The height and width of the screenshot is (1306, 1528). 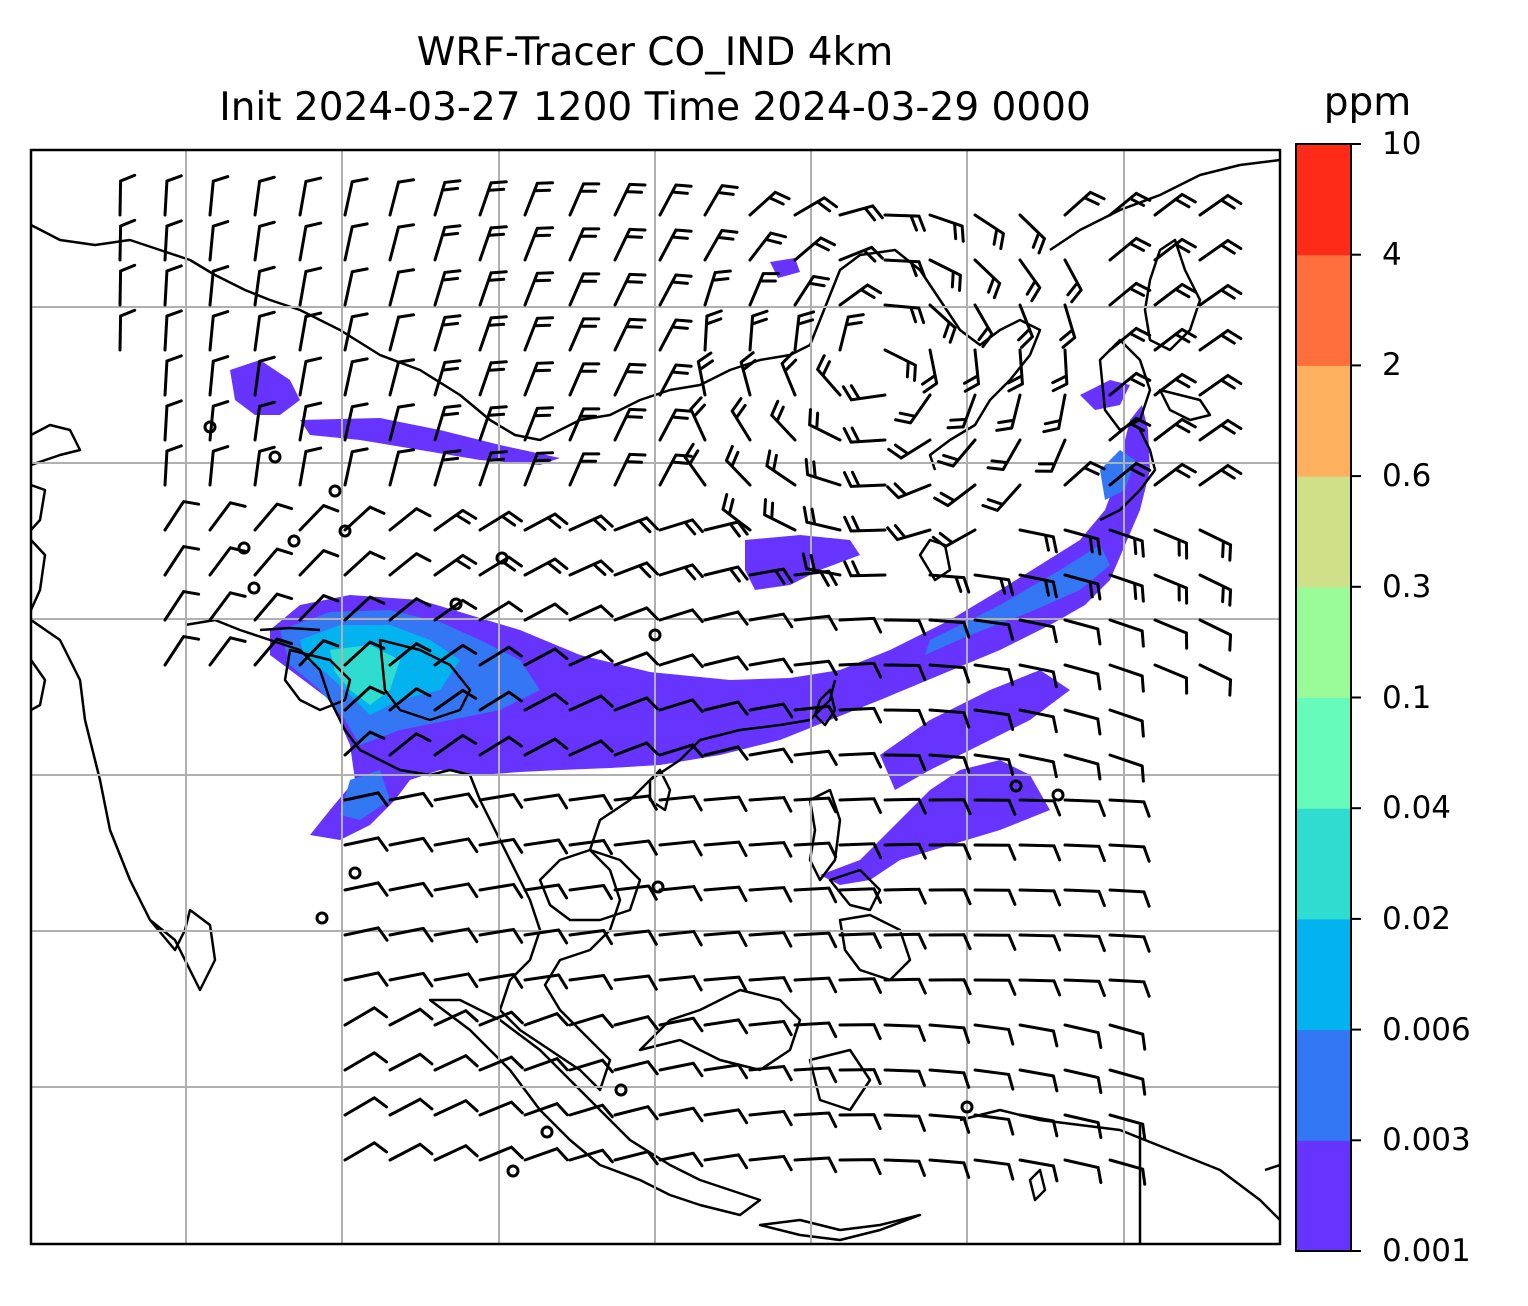 I want to click on plume-region, so click(x=802, y=562).